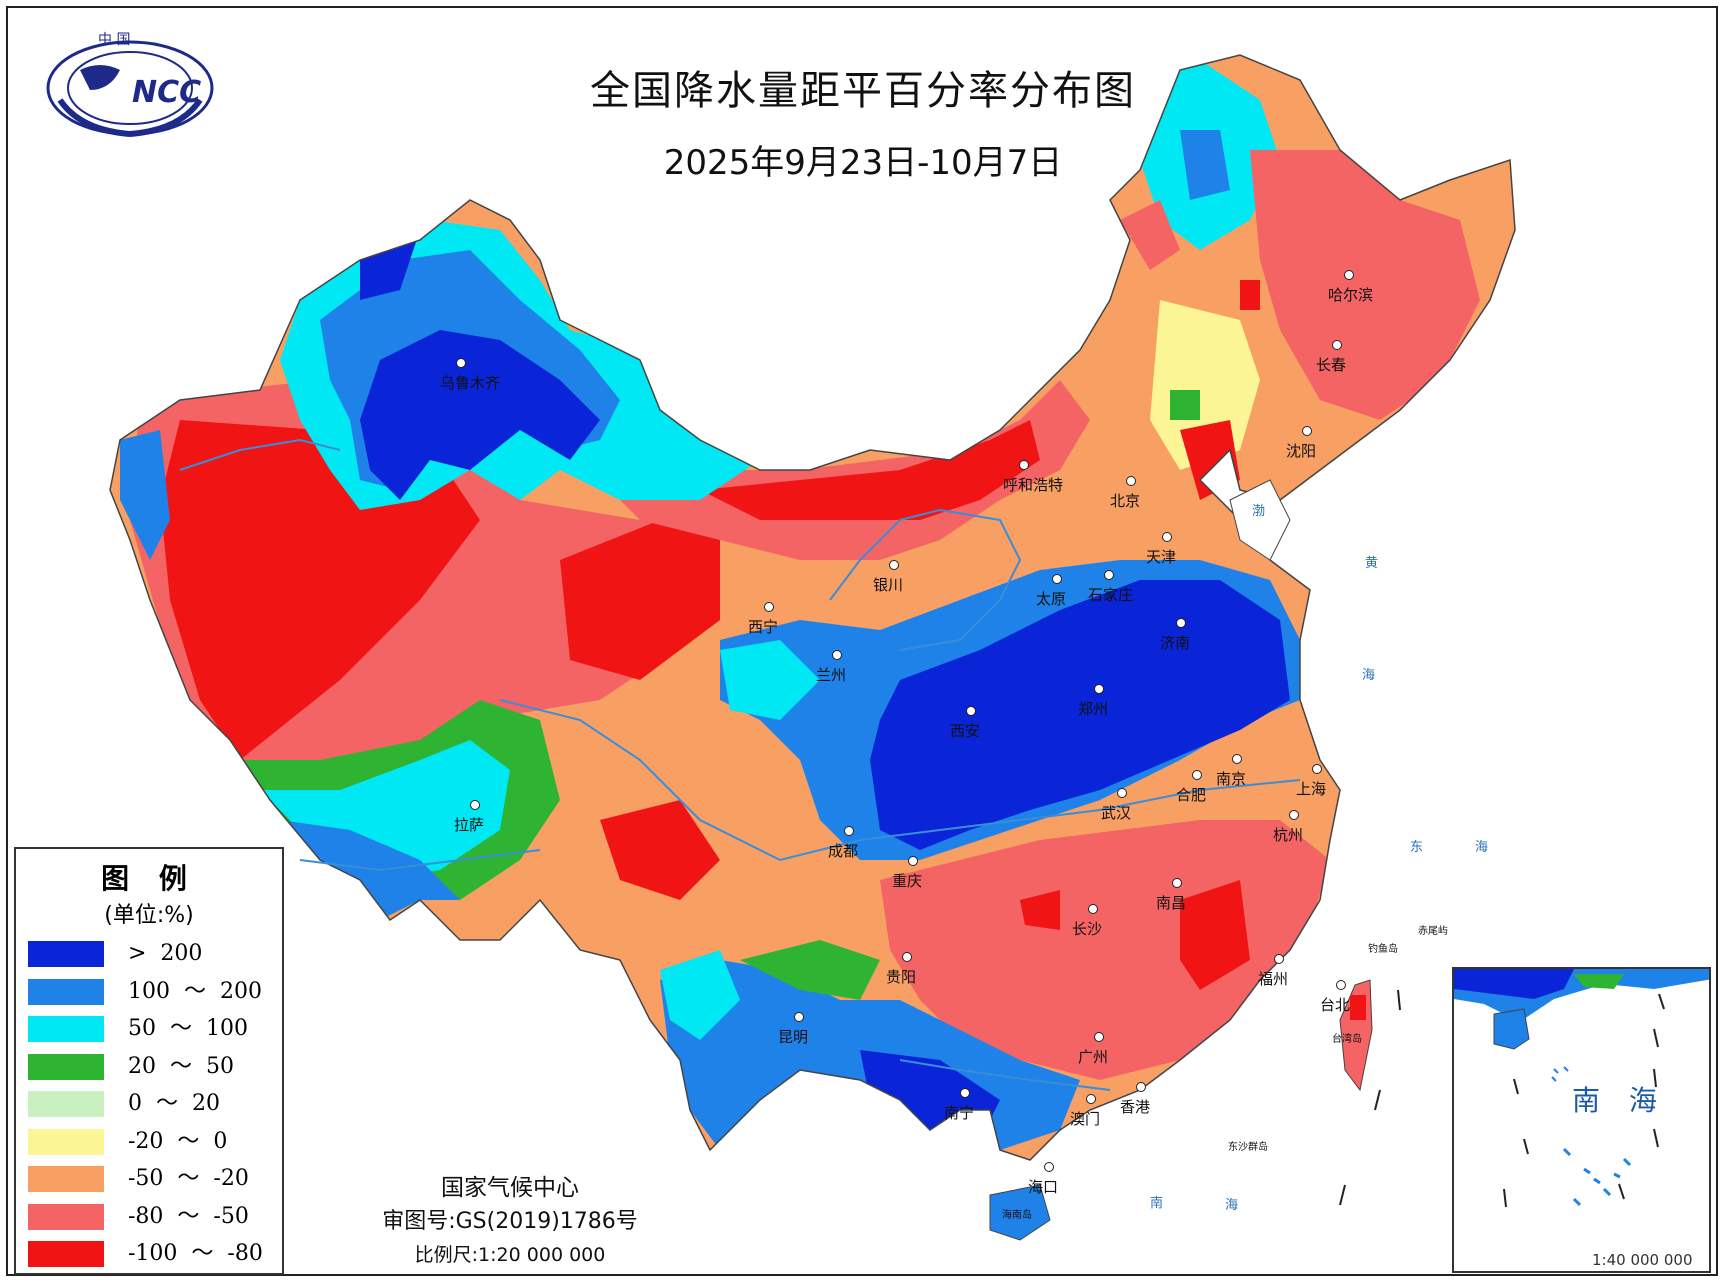 The image size is (1726, 1285). What do you see at coordinates (1157, 1203) in the screenshot?
I see `sea-label: 南` at bounding box center [1157, 1203].